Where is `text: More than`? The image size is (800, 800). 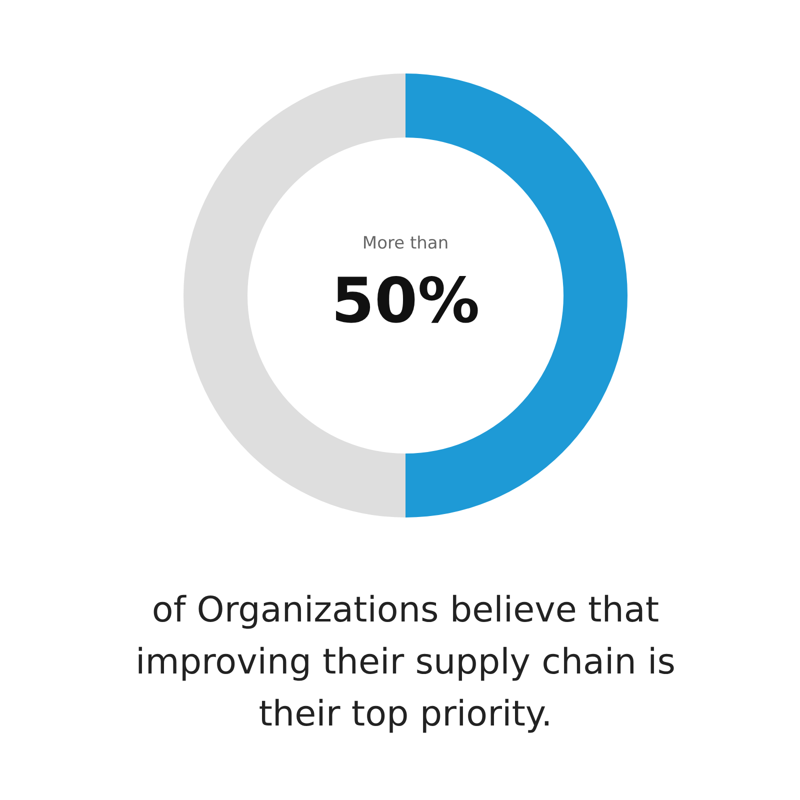 text: More than is located at coordinates (405, 244).